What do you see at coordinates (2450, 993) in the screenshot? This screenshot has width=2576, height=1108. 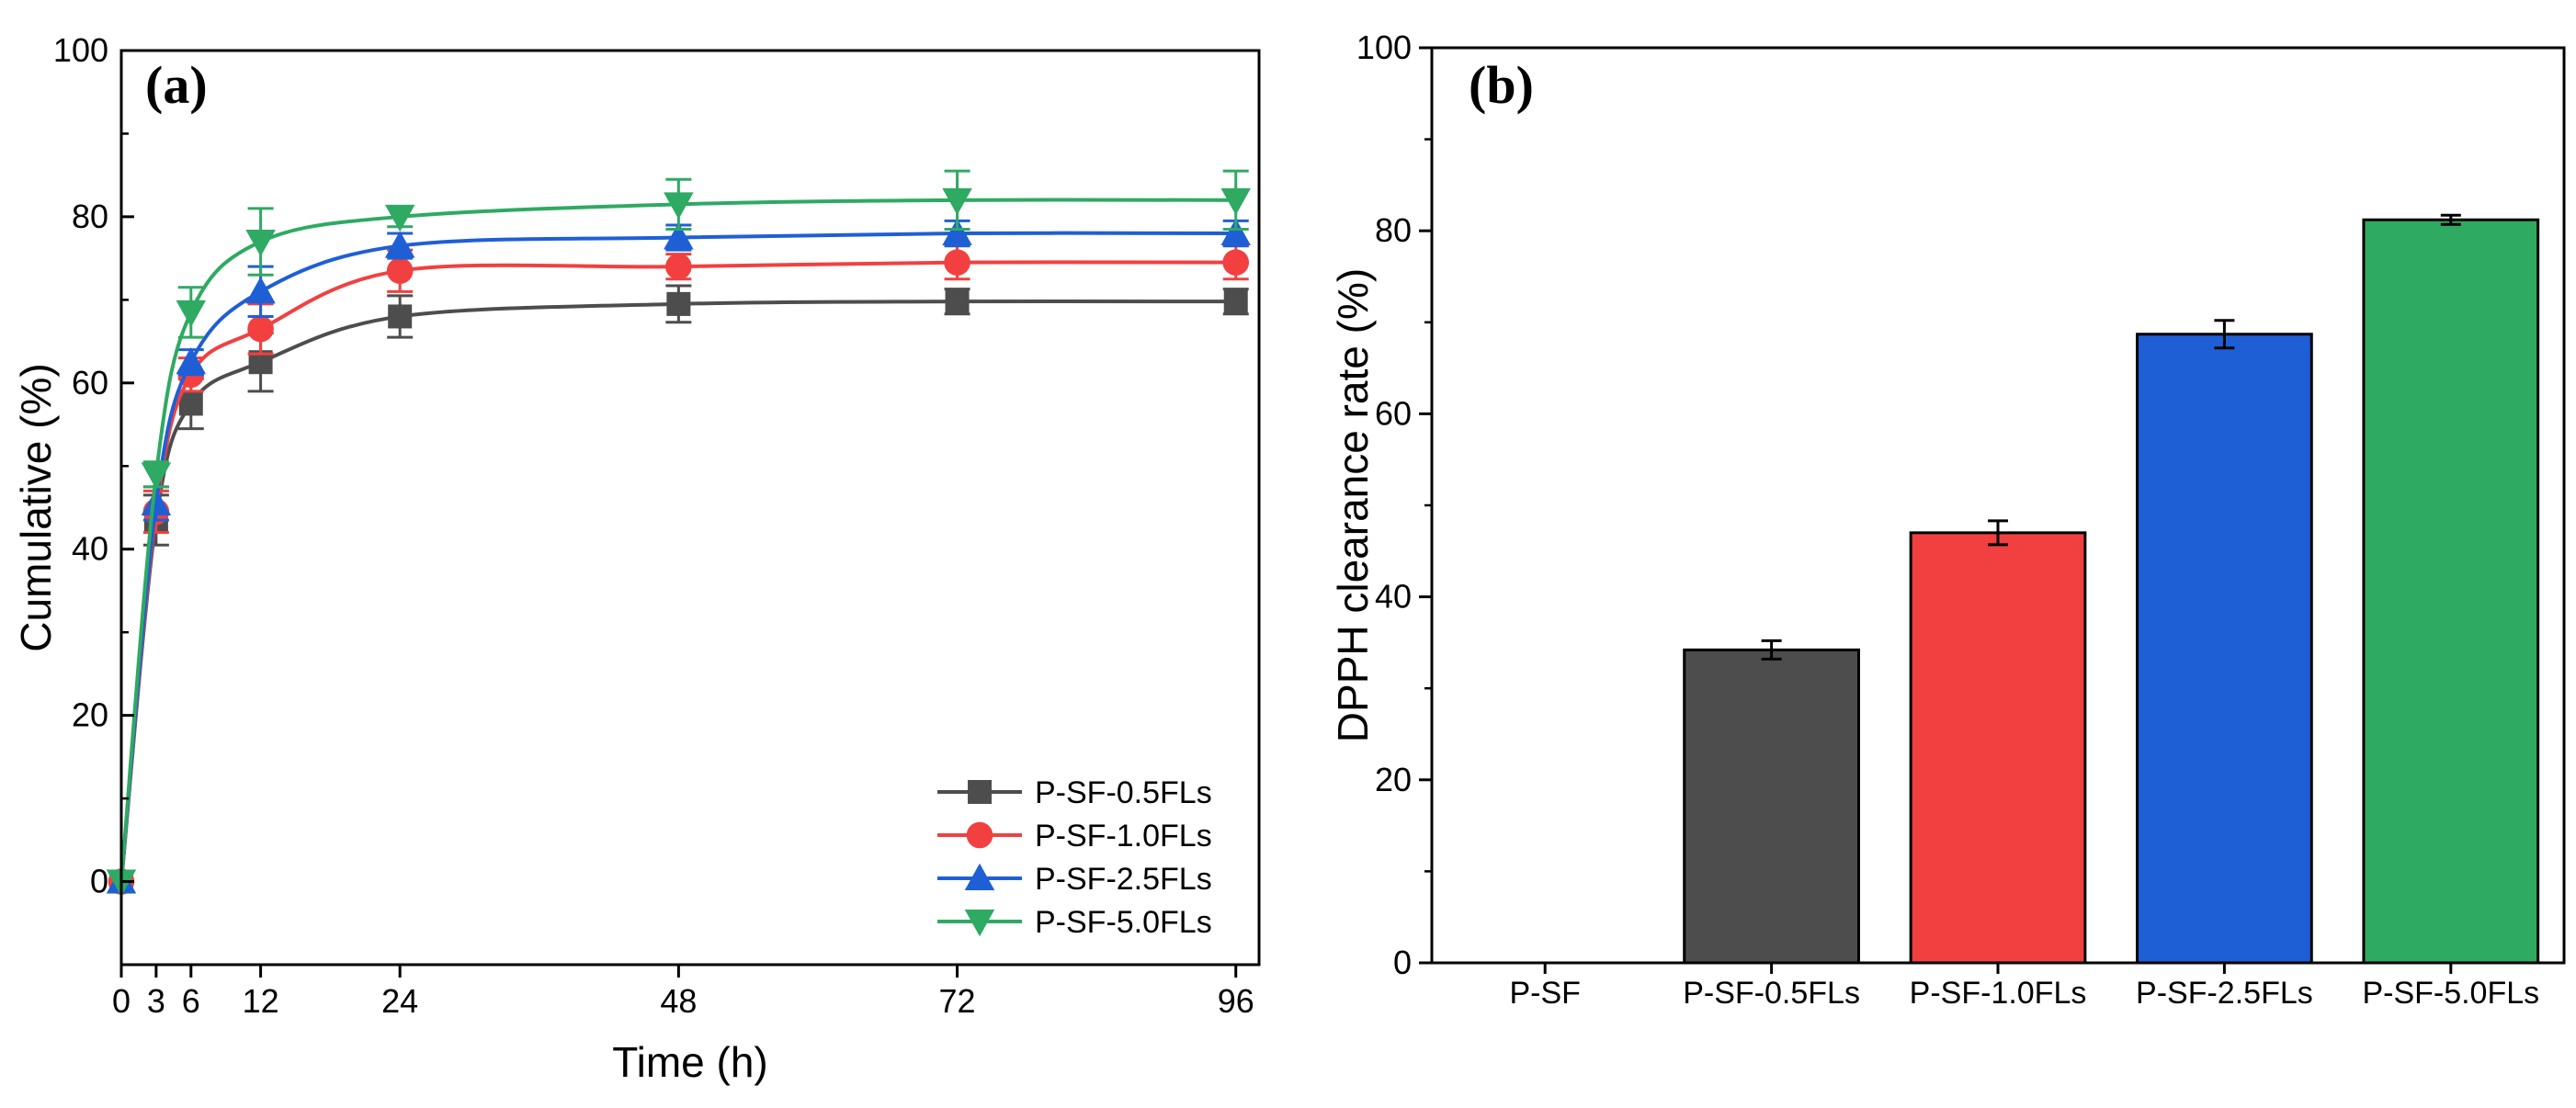 I see `x-tick-label: P-SF-5.0FLs` at bounding box center [2450, 993].